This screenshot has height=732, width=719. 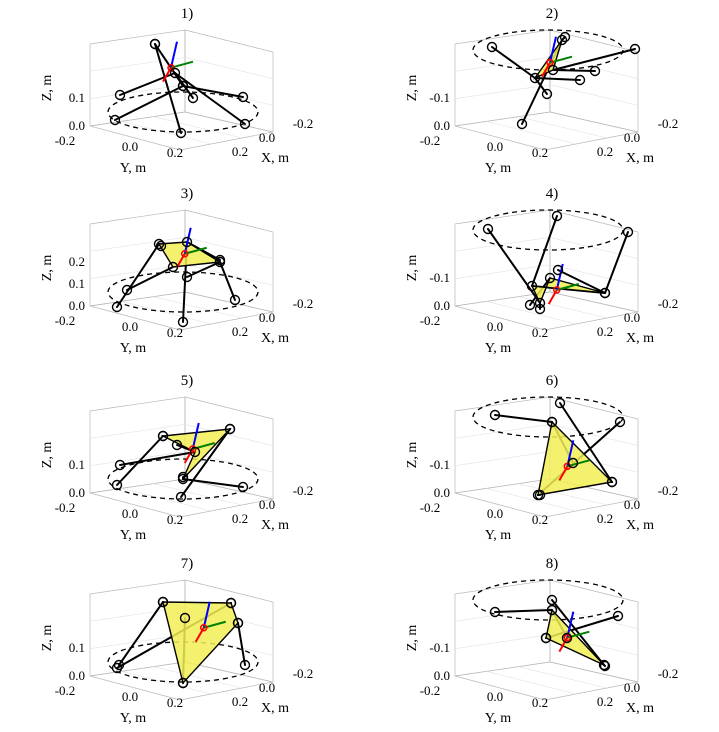 I want to click on panel-8-back-pane, so click(x=502, y=628).